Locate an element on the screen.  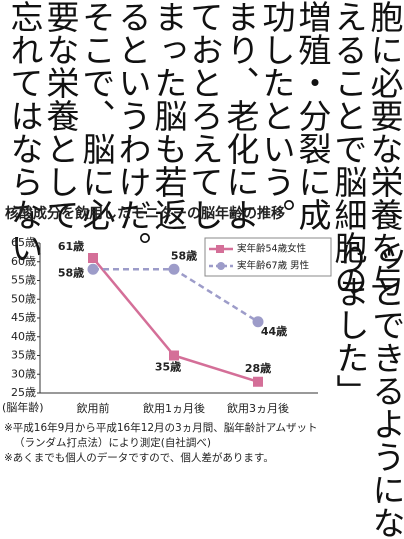
data-label: 61歳 is located at coordinates (71, 246).